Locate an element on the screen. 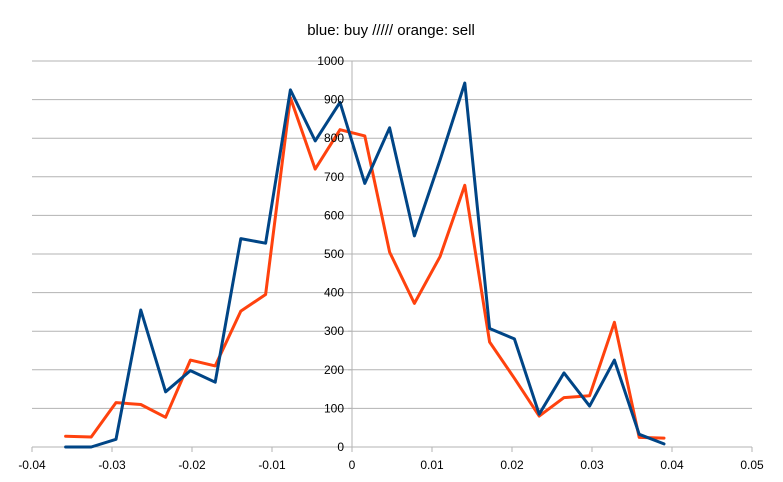 The width and height of the screenshot is (783, 482). y-tick-label: 600 is located at coordinates (334, 215).